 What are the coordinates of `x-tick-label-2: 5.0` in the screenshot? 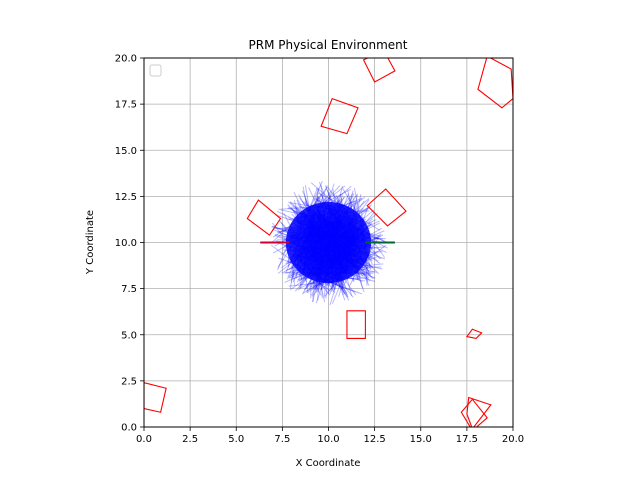 It's located at (236, 439).